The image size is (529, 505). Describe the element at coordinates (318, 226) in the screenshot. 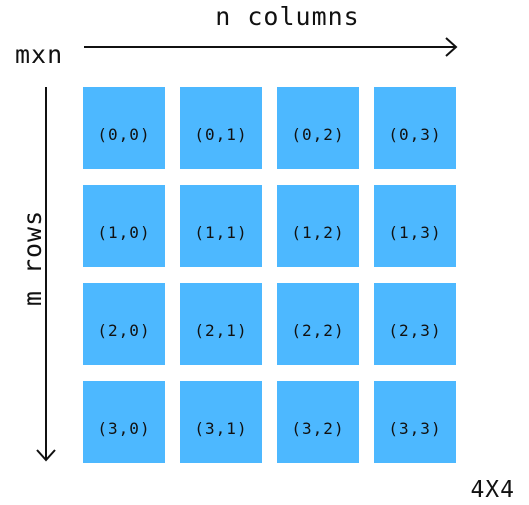

I see `matrix-cell-1-2: (1,2)` at that location.